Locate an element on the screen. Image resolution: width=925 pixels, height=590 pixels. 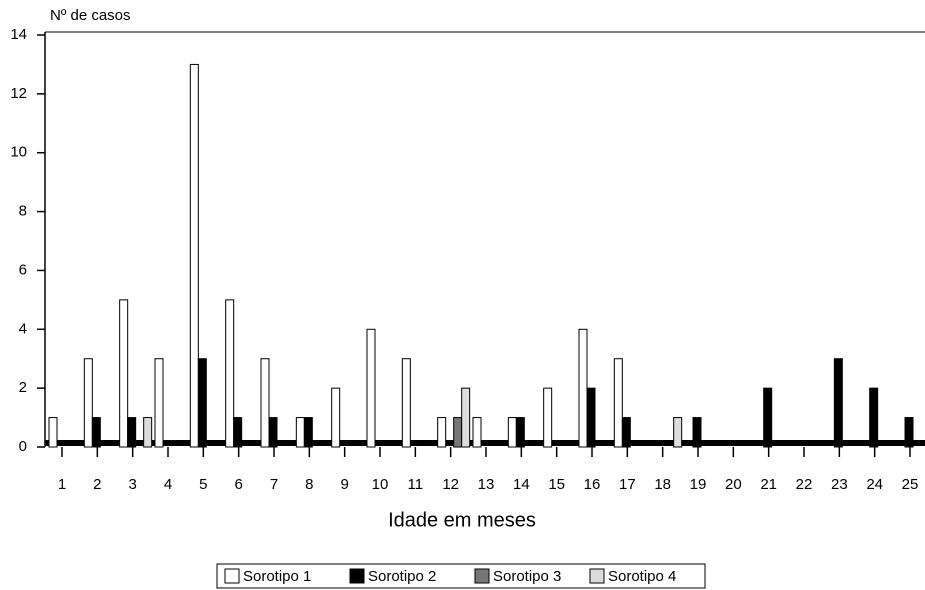
x-tick-label: 7 is located at coordinates (274, 484).